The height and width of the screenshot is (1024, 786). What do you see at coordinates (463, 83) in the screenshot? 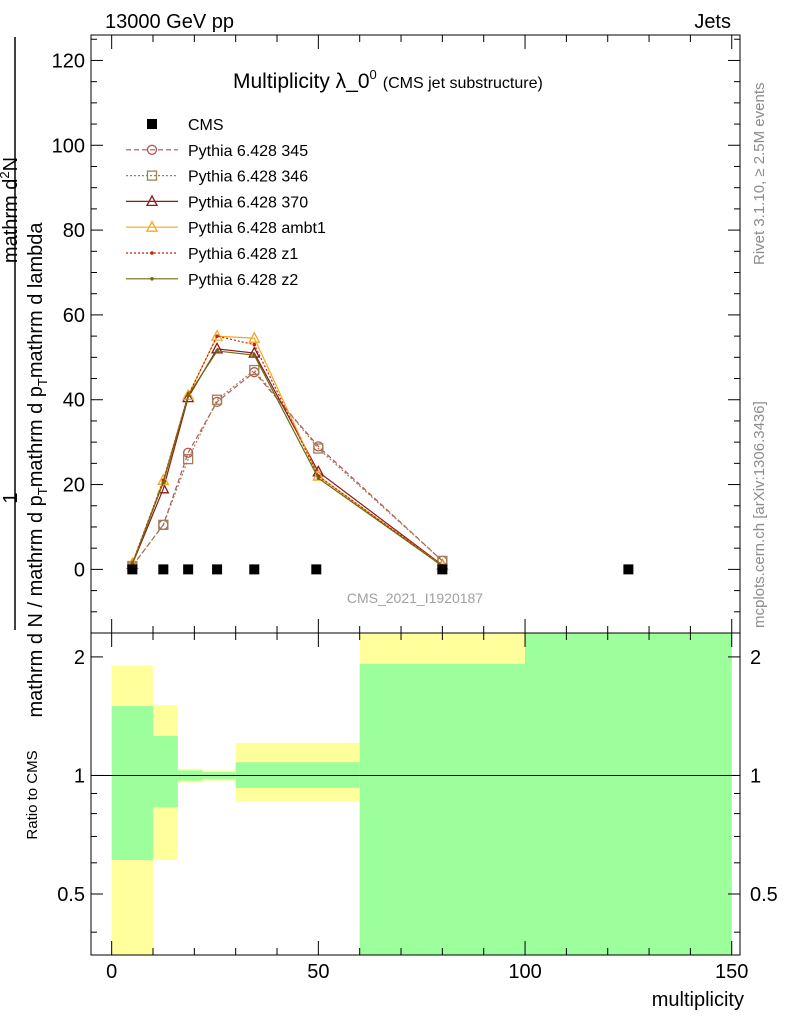
I see `chart-title-paren: (CMS jet substructure)` at bounding box center [463, 83].